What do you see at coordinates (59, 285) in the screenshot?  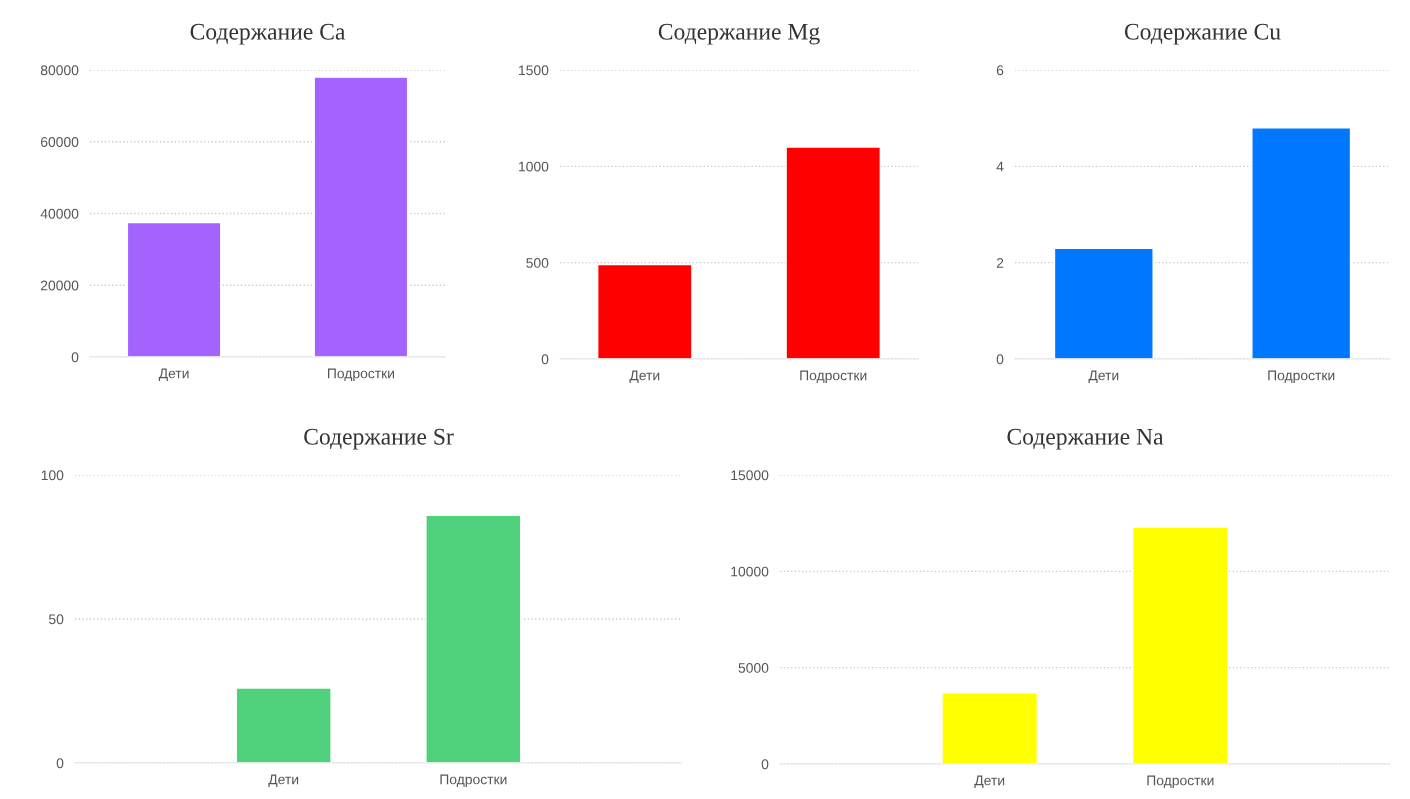 I see `y-tick-label: 20000` at bounding box center [59, 285].